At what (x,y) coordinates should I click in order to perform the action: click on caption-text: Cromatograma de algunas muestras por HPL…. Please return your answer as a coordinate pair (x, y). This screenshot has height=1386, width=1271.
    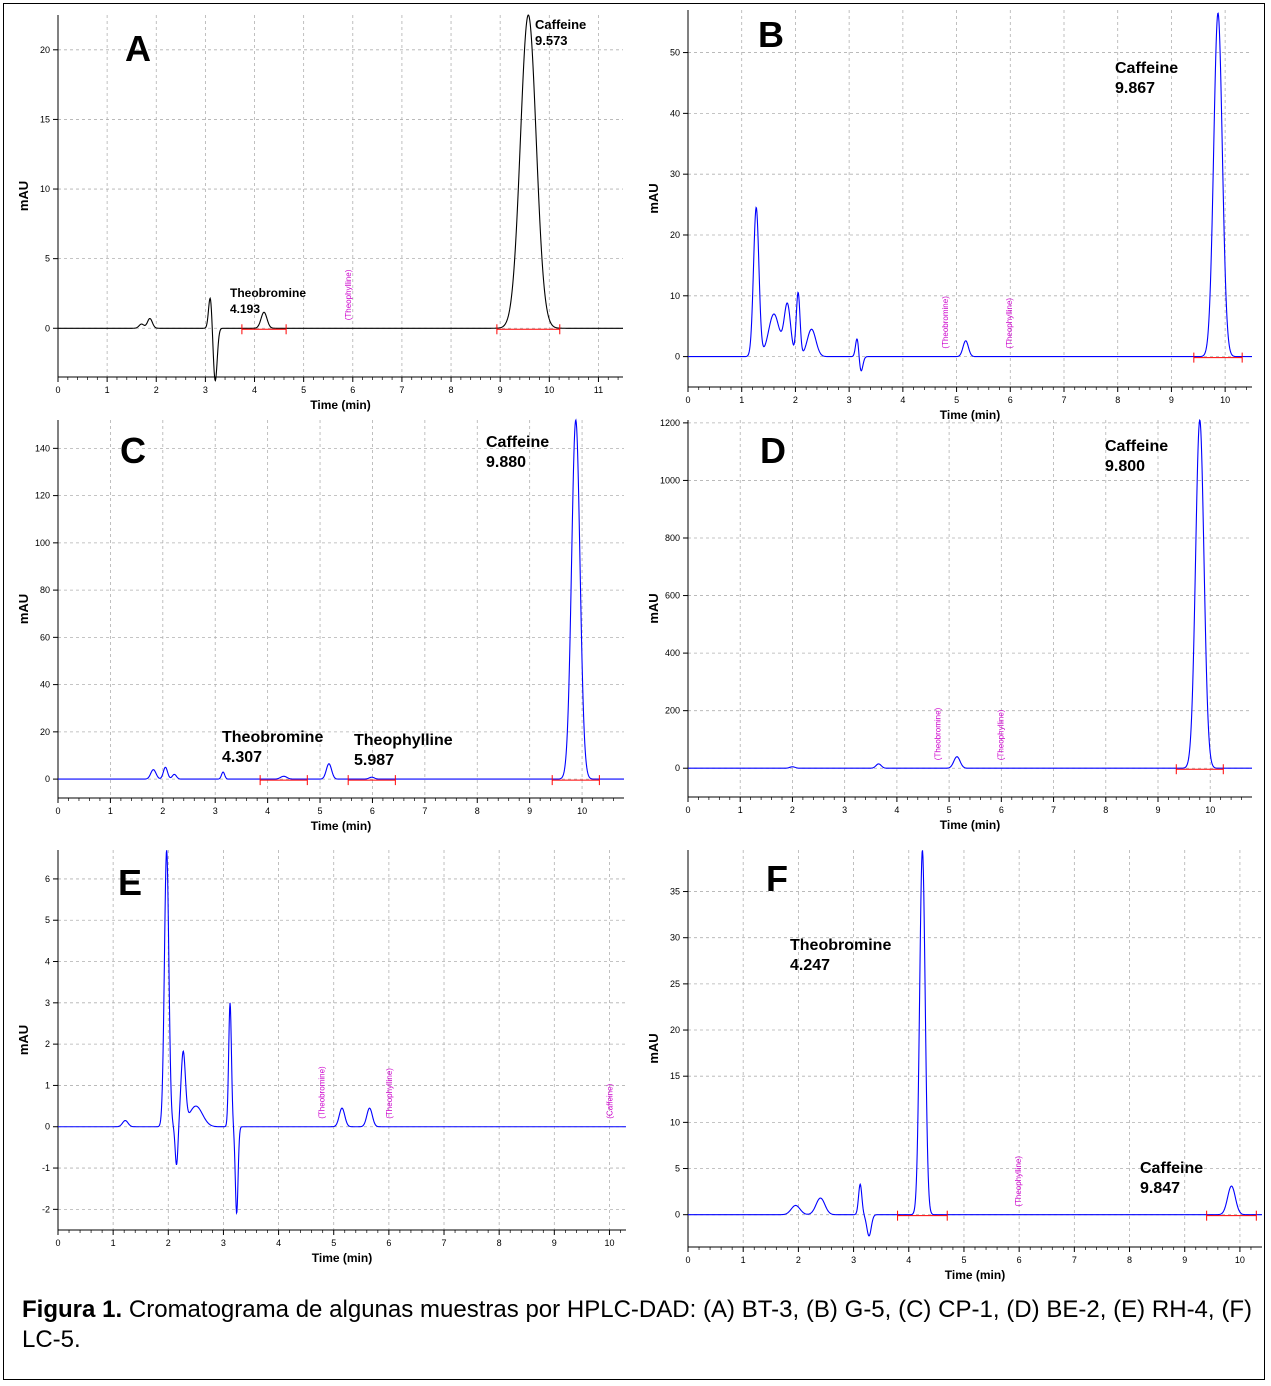
    Looking at the image, I should click on (637, 1324).